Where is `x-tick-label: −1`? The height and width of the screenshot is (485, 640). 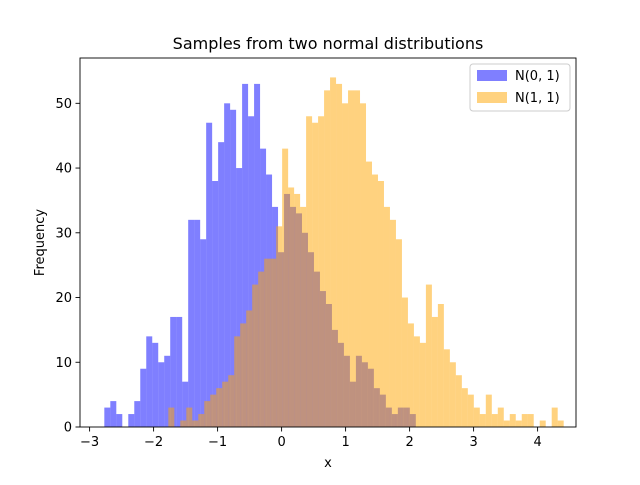
x-tick-label: −1 is located at coordinates (217, 442).